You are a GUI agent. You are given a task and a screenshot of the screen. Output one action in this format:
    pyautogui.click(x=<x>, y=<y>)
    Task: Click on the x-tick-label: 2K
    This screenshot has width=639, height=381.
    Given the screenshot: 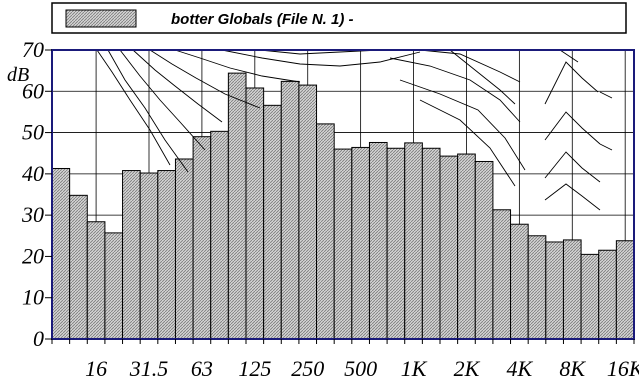 What is the action you would take?
    pyautogui.click(x=467, y=368)
    